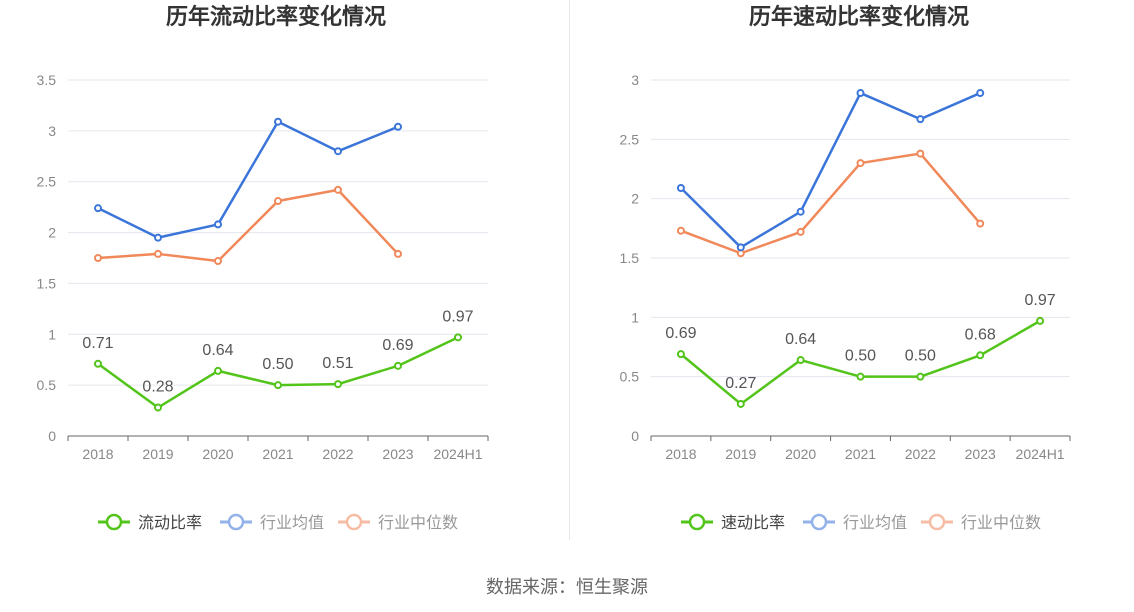 Image resolution: width=1134 pixels, height=612 pixels. Describe the element at coordinates (753, 522) in the screenshot. I see `legend-label: 速动比率` at that location.